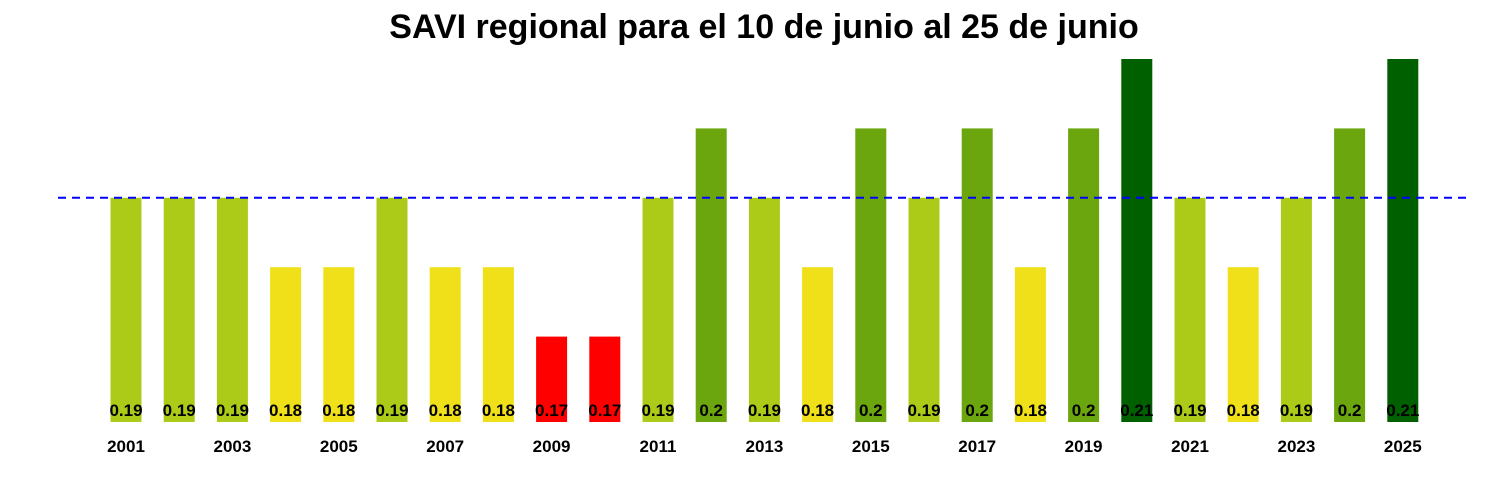 The width and height of the screenshot is (1500, 500). I want to click on value-label-2014: 0.18, so click(817, 410).